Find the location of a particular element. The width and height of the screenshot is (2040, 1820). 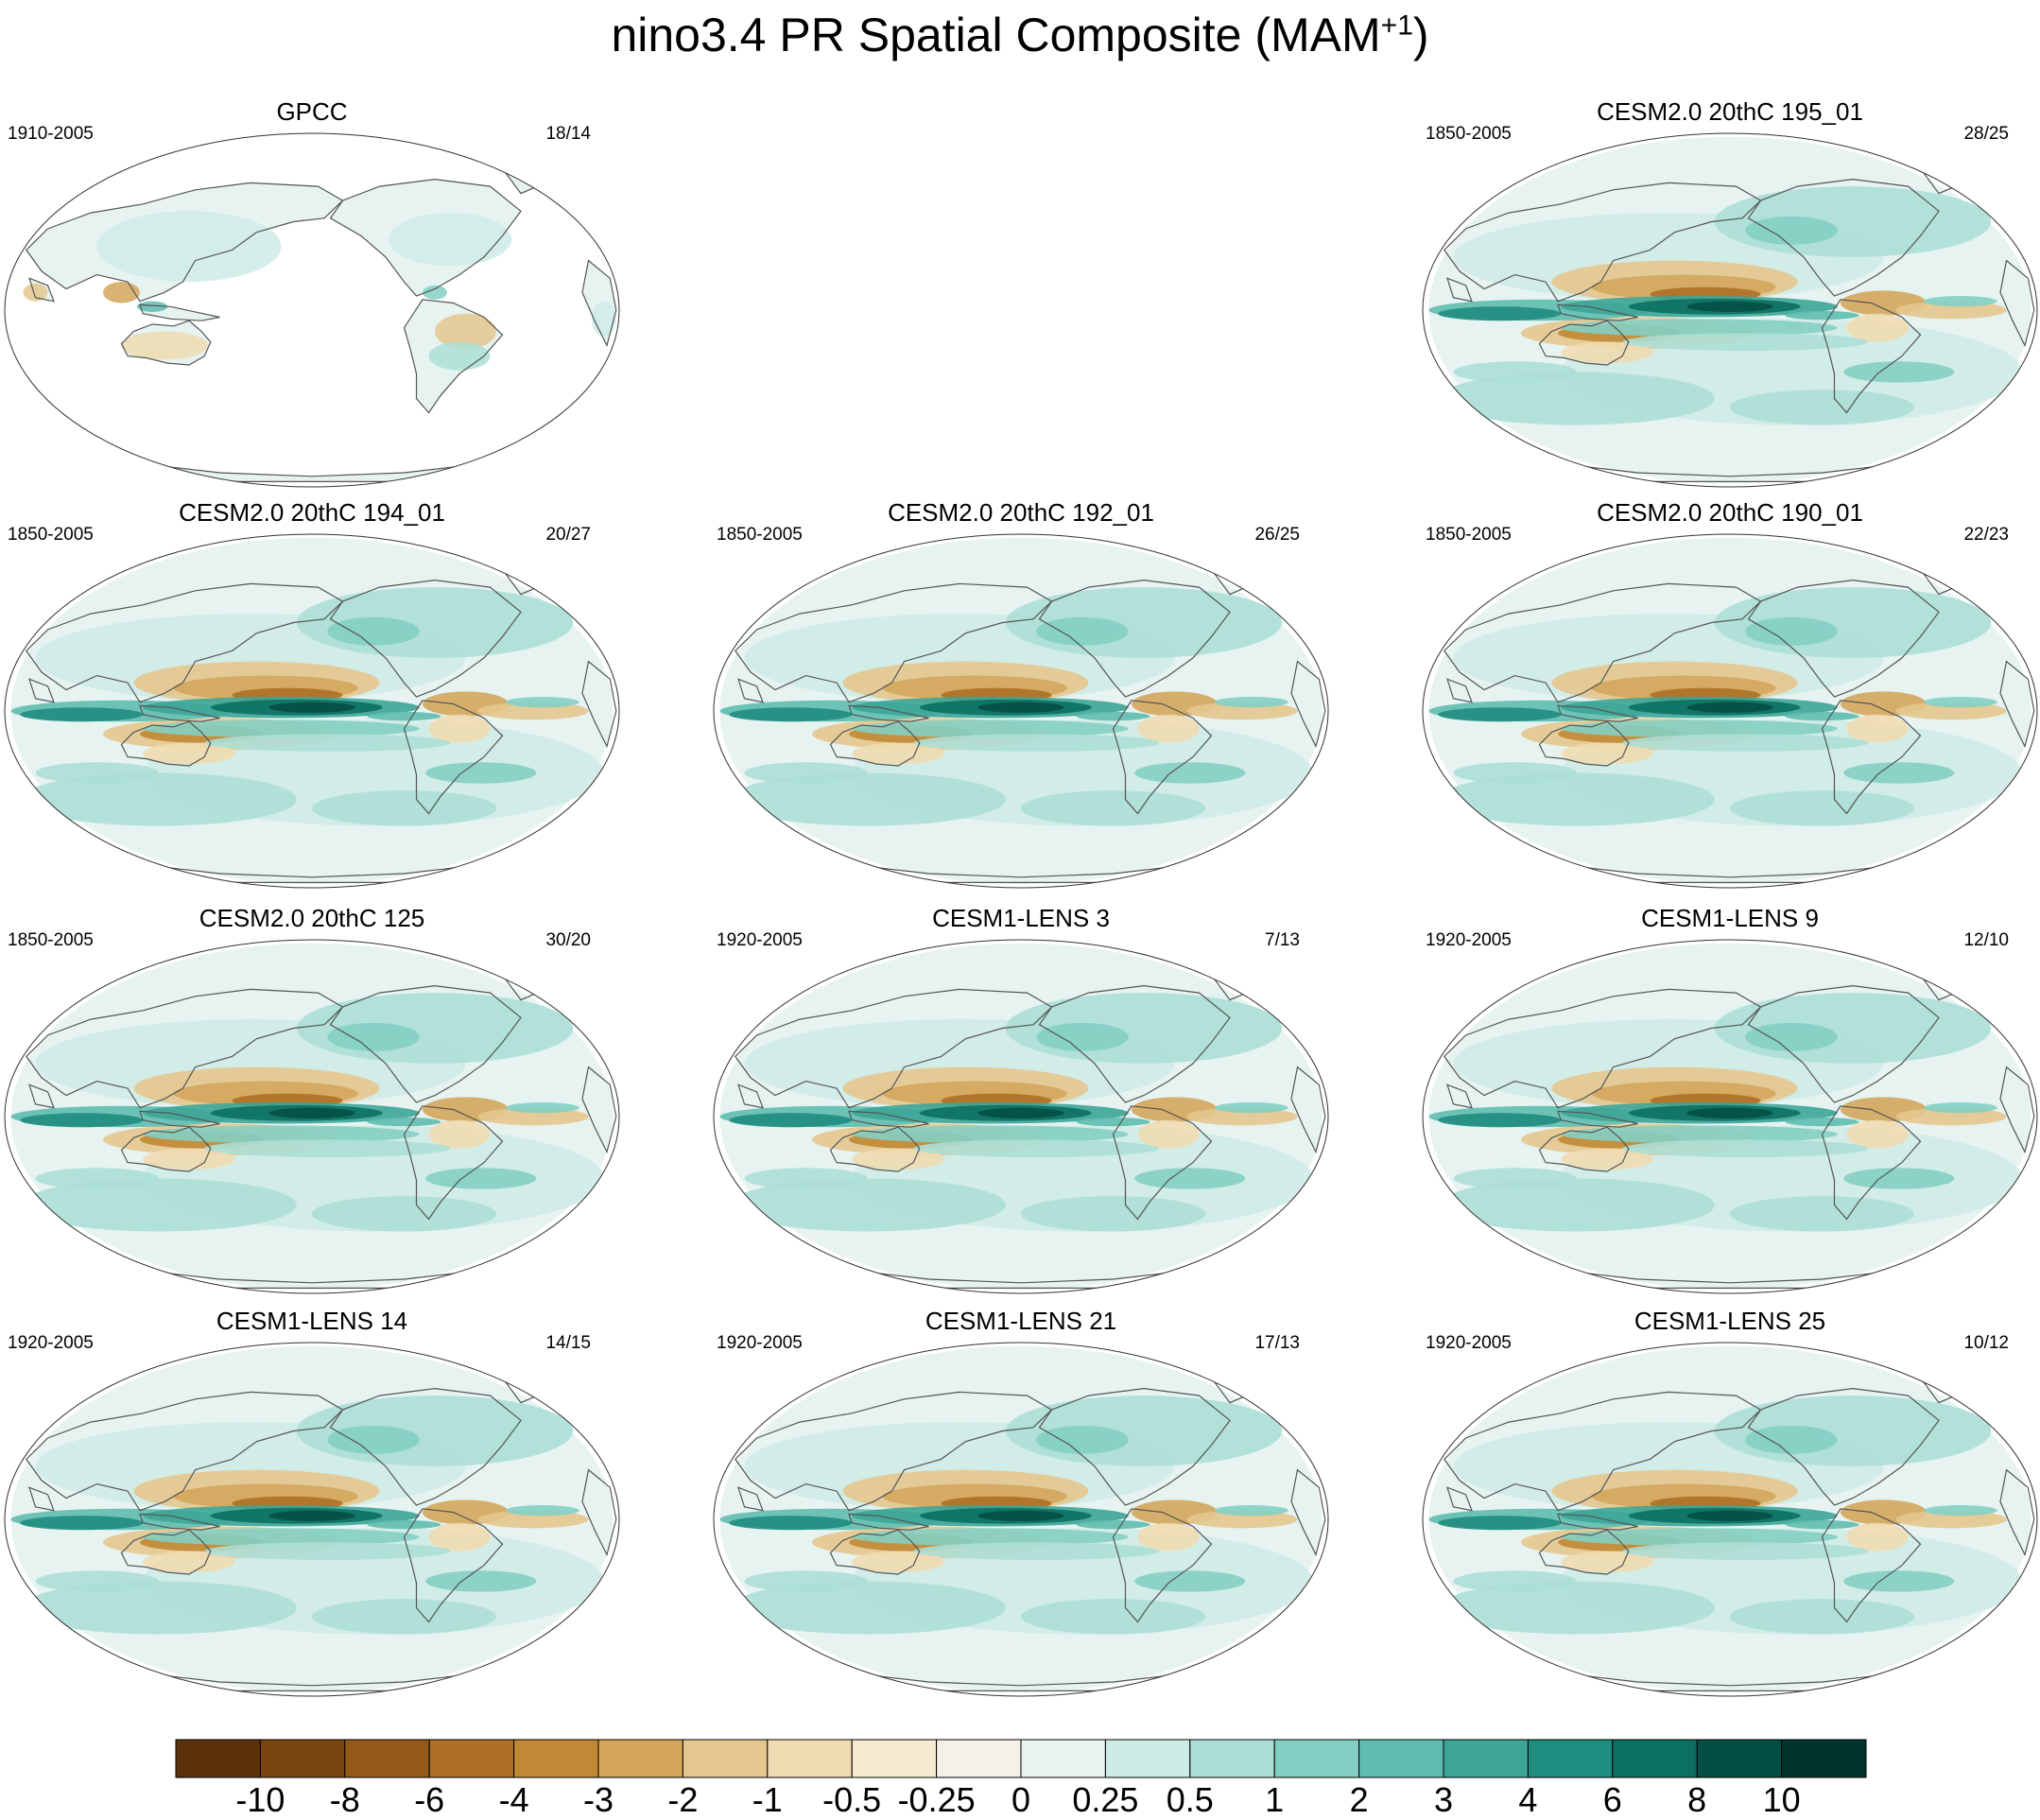

panel-period: 1920-2005 is located at coordinates (51, 1343).